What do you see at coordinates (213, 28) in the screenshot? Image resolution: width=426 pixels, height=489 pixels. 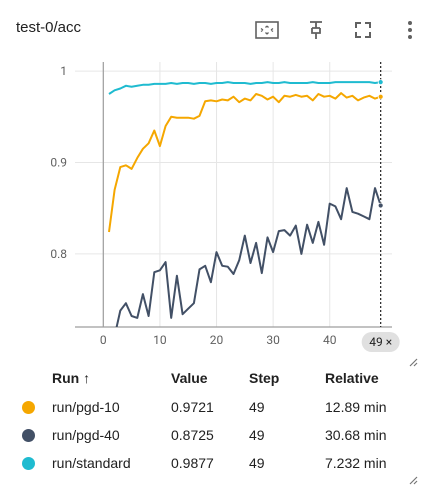 I see `card-header: test-0/acc` at bounding box center [213, 28].